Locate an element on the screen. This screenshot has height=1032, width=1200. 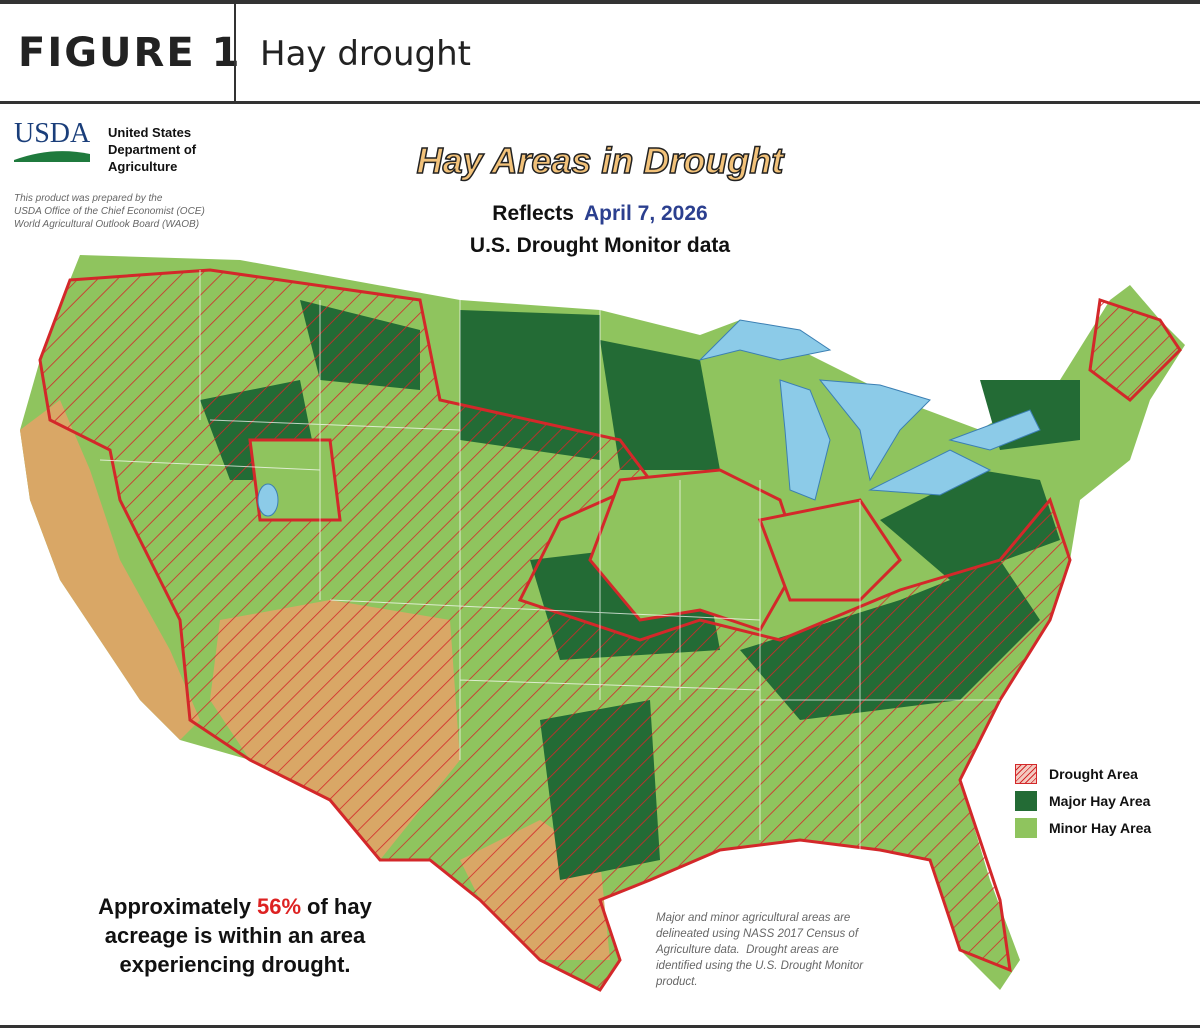
footnote-line: delineated using NASS 2017 Census of is located at coordinates (757, 934).